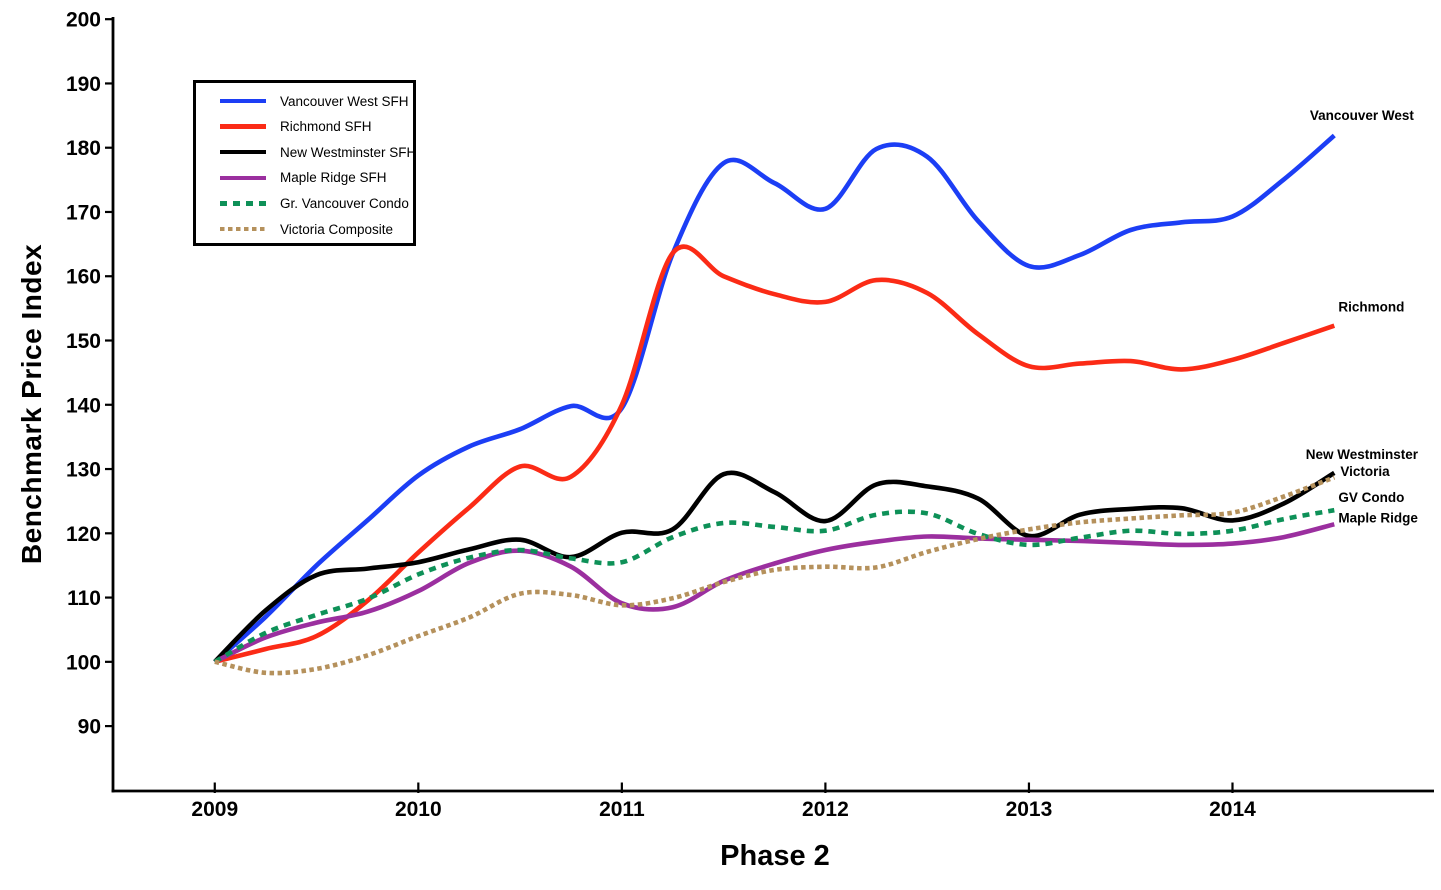 This screenshot has width=1441, height=890. I want to click on y-tick-label: 190, so click(83, 84).